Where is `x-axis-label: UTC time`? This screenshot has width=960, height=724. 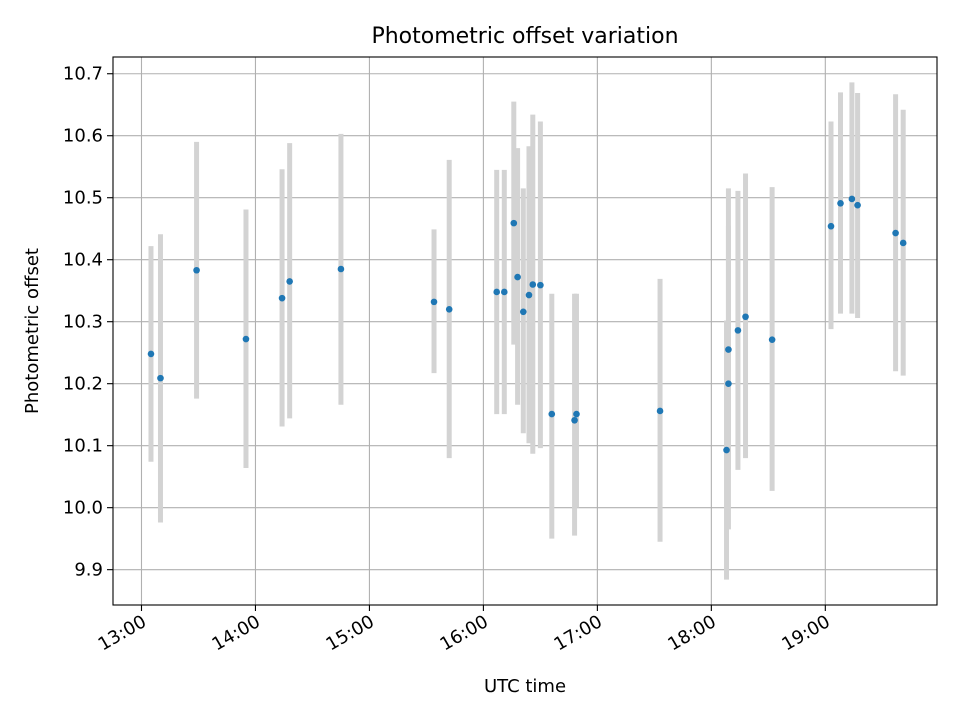 x-axis-label: UTC time is located at coordinates (525, 686).